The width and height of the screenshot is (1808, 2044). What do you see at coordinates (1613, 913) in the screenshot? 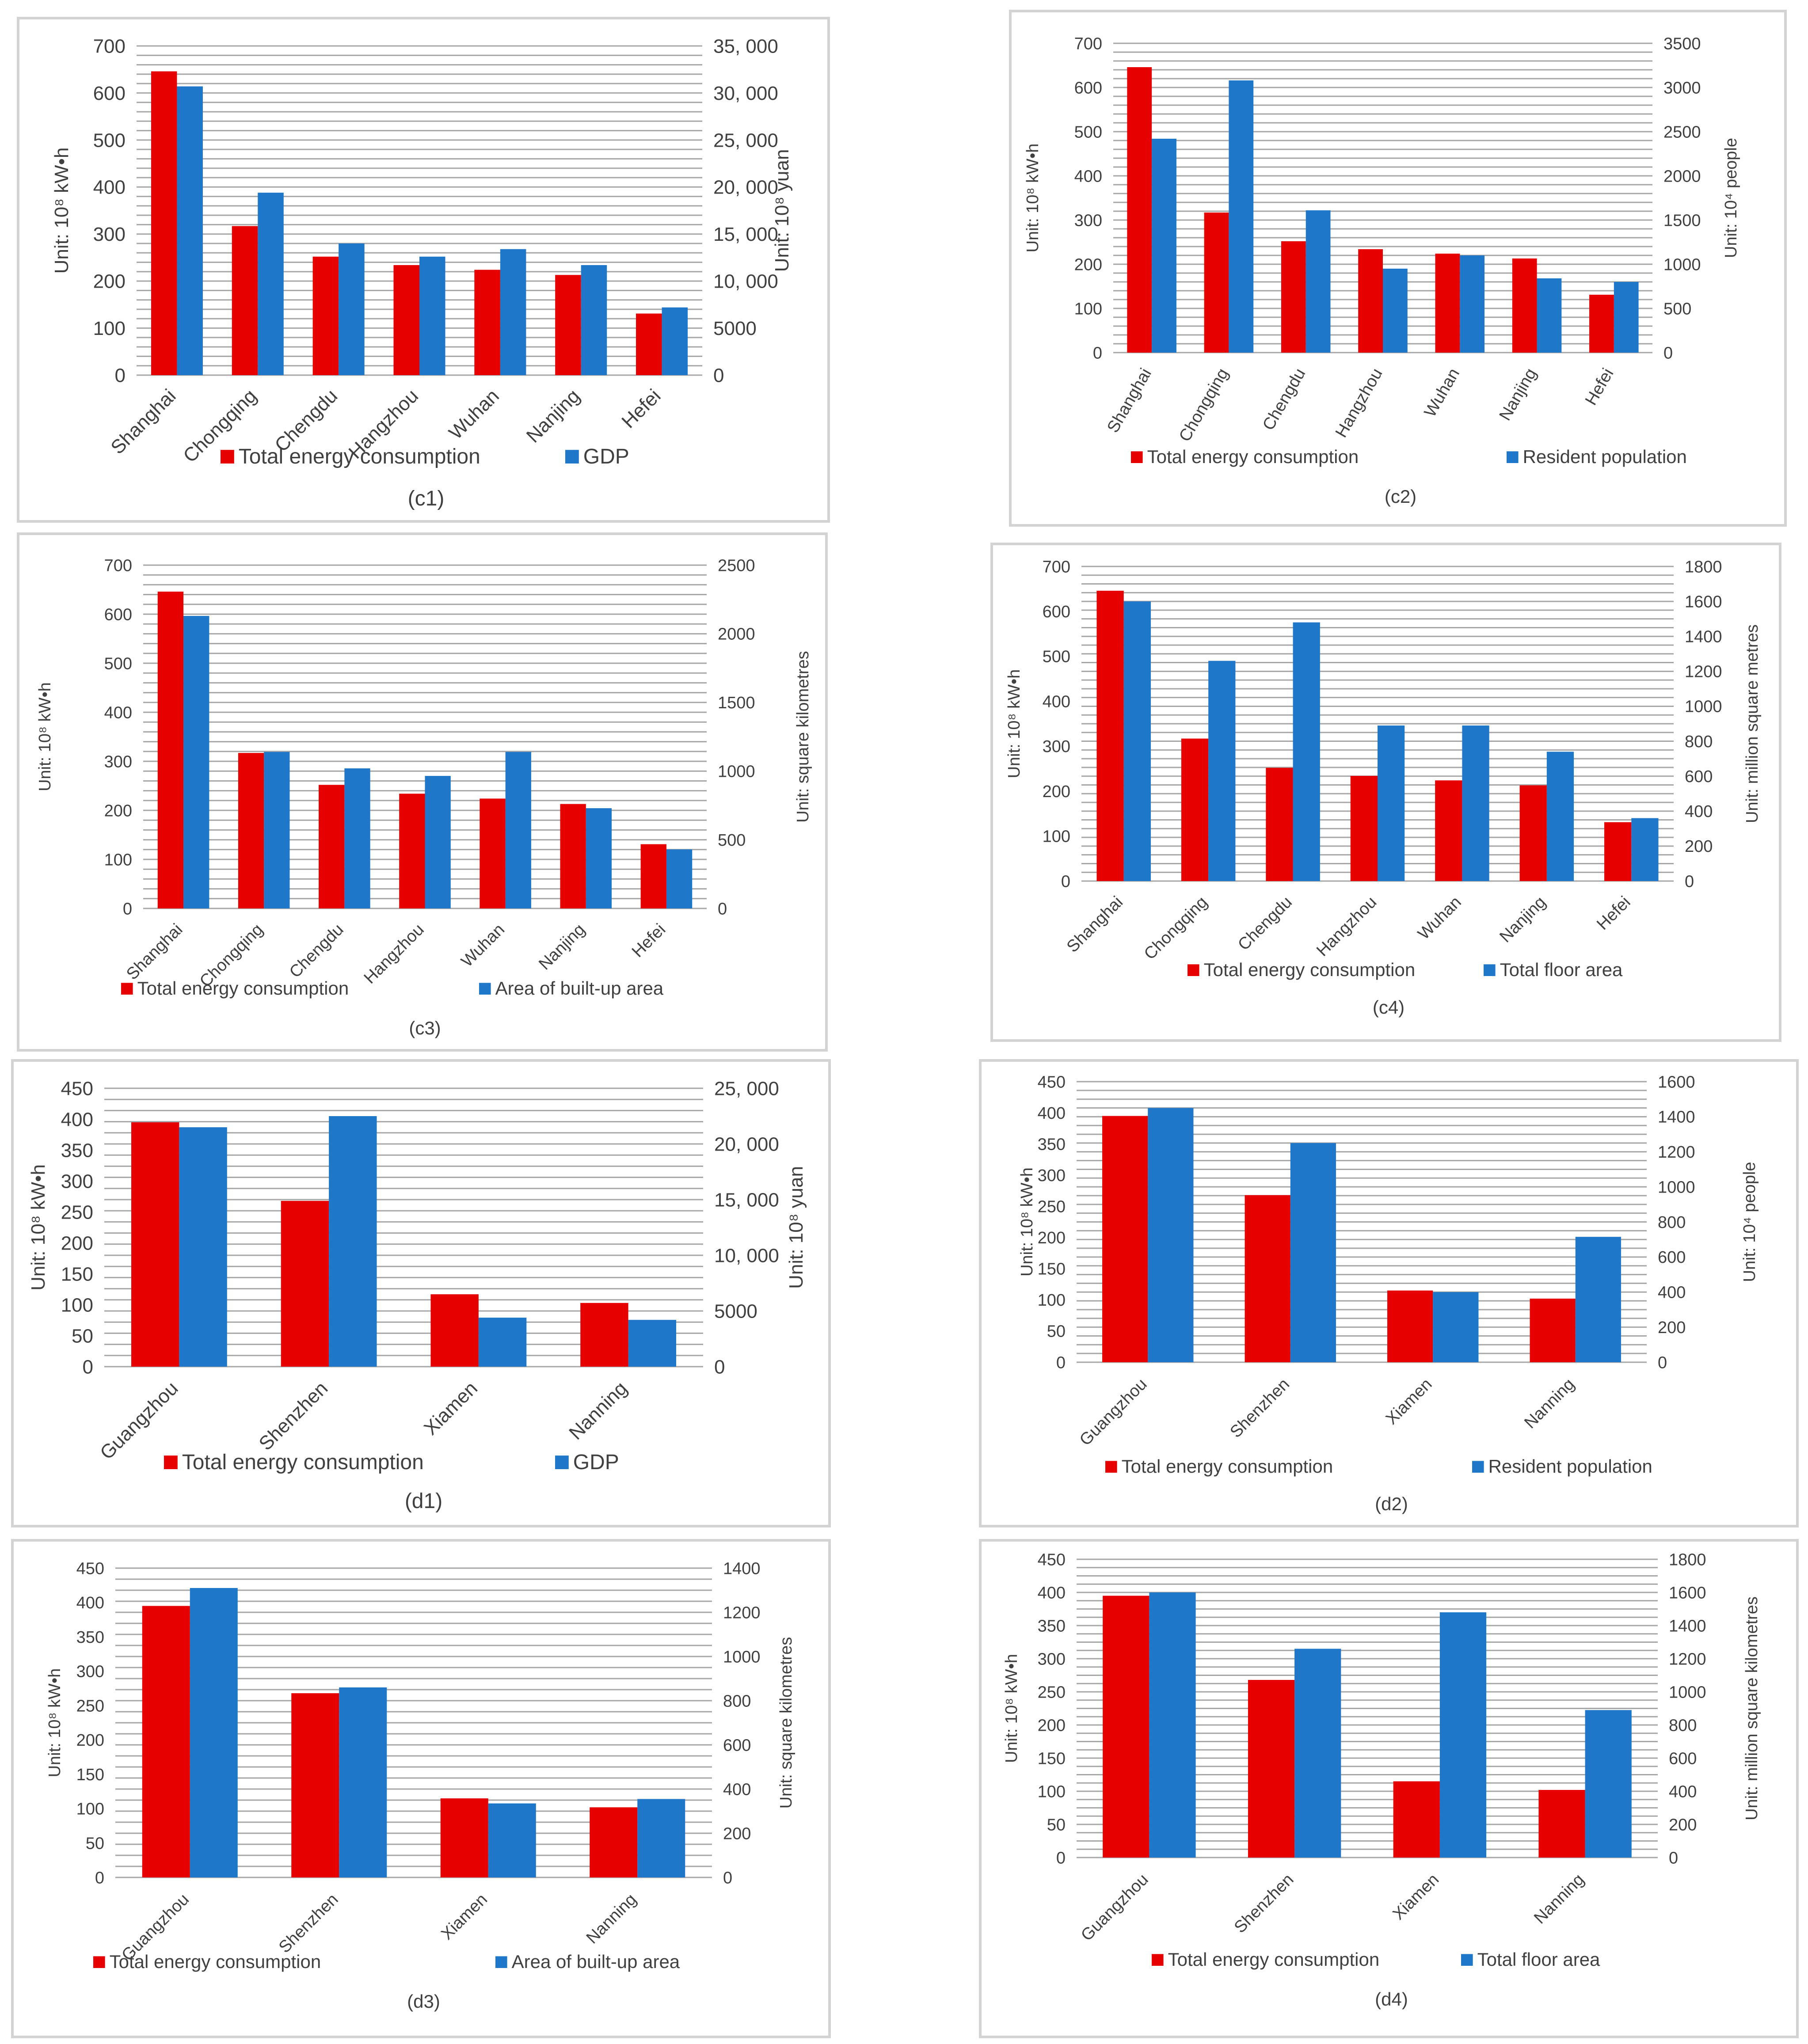
I see `x-category-label: Hefei` at bounding box center [1613, 913].